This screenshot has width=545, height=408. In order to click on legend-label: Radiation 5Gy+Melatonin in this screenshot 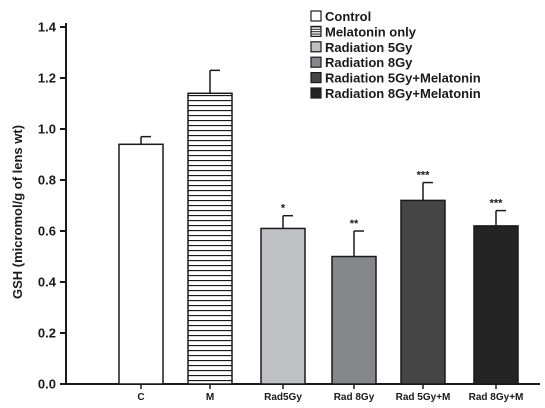, I will do `click(403, 78)`.